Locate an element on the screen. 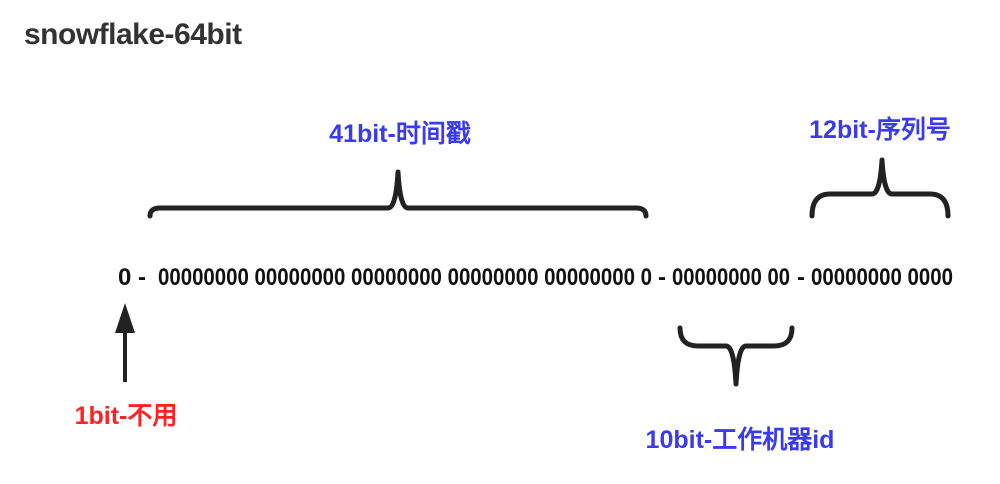 The width and height of the screenshot is (1000, 484). timestamp-label: 41bit-时间戳 is located at coordinates (400, 134).